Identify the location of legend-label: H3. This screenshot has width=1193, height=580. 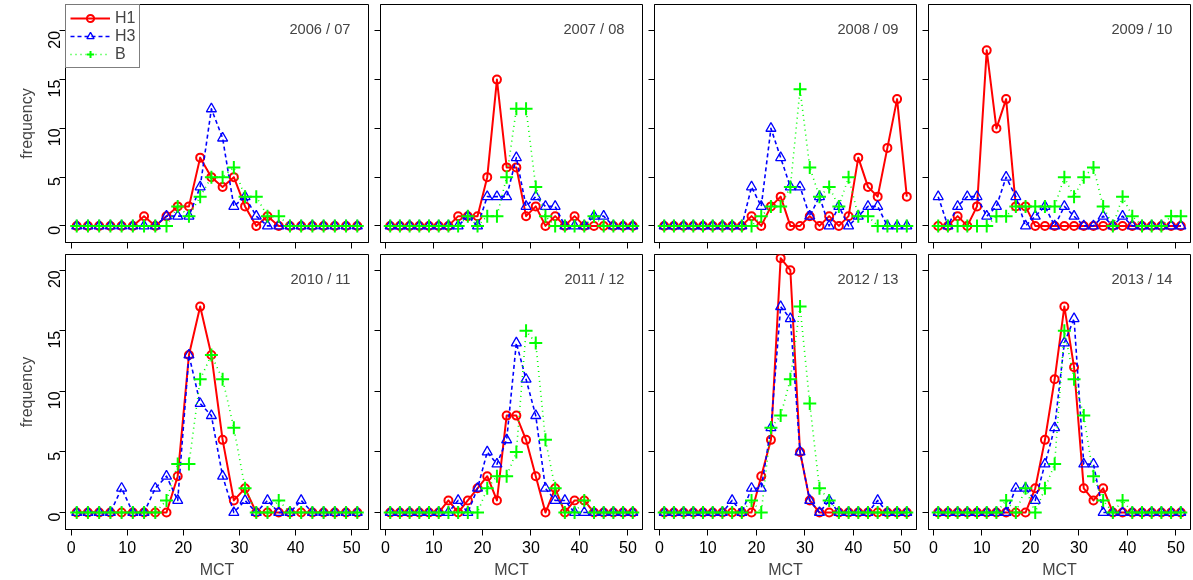
(125, 36).